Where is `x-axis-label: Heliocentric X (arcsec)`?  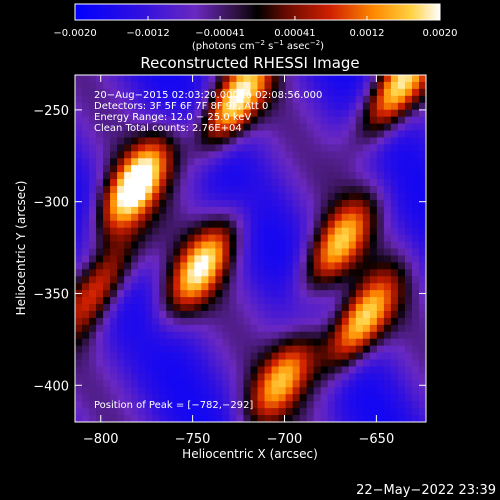
x-axis-label: Heliocentric X (arcsec) is located at coordinates (250, 454).